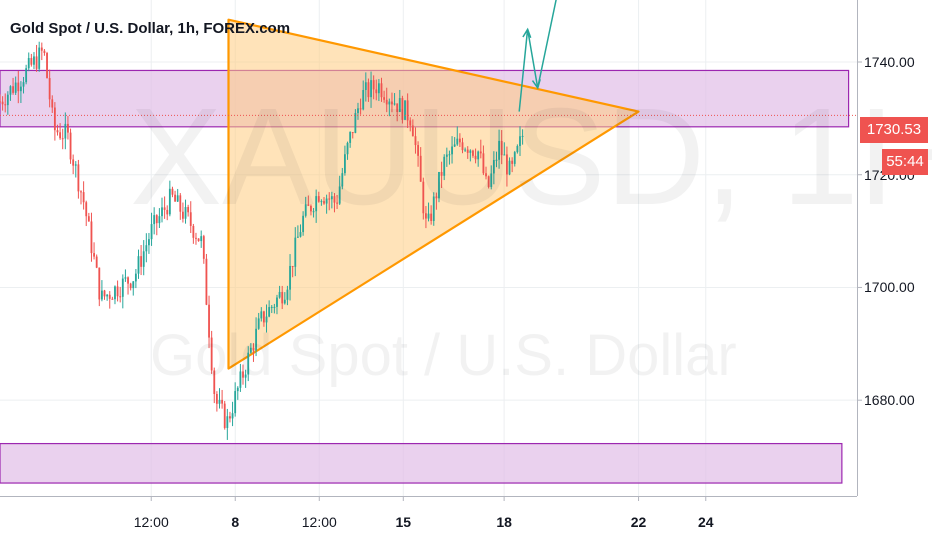  Describe the element at coordinates (889, 62) in the screenshot. I see `y-tick-label: 1740.00` at that location.